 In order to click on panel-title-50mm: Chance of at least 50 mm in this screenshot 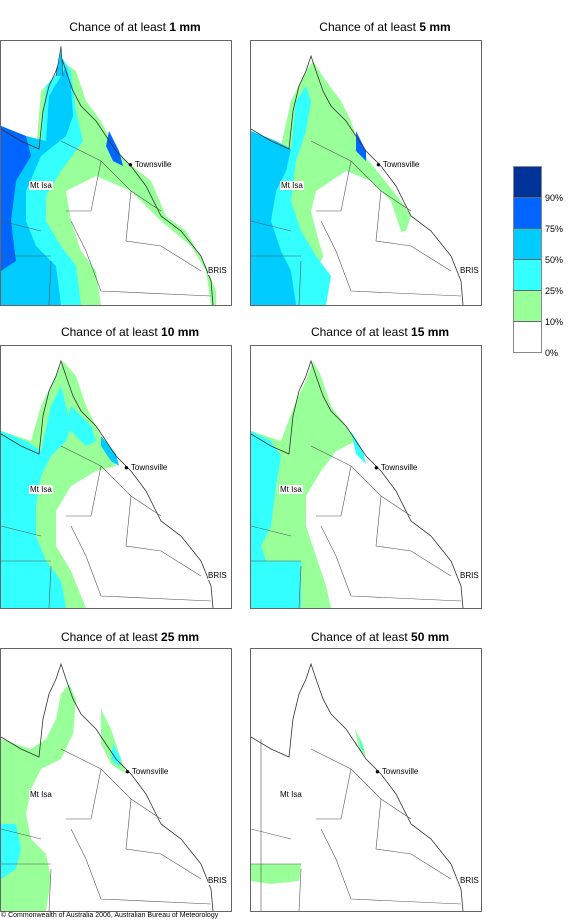, I will do `click(380, 637)`.